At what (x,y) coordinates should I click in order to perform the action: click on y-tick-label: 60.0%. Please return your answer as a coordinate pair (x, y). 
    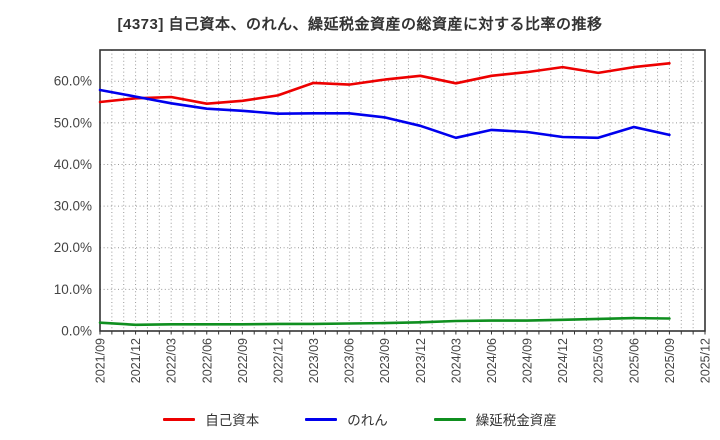
    Looking at the image, I should click on (73, 81).